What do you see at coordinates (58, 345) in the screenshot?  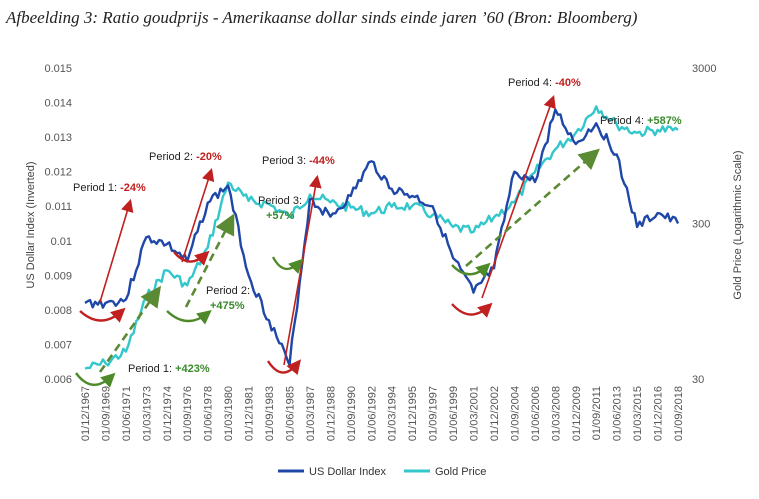 I see `left-tick-label: 0.007` at bounding box center [58, 345].